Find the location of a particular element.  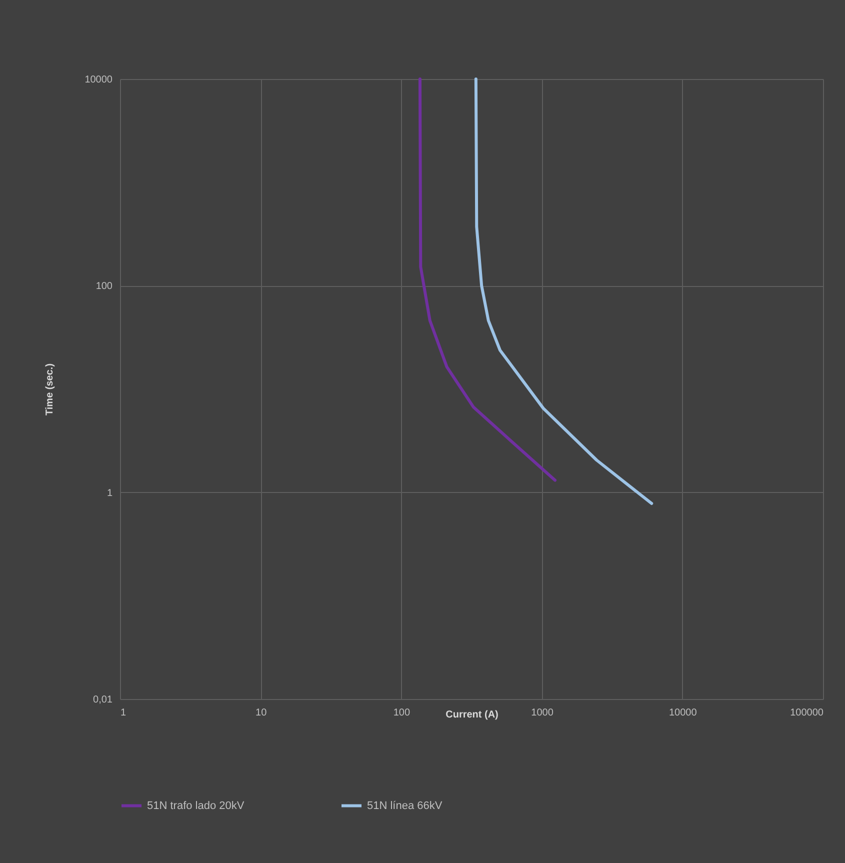

x-tick-label: 100 is located at coordinates (401, 713).